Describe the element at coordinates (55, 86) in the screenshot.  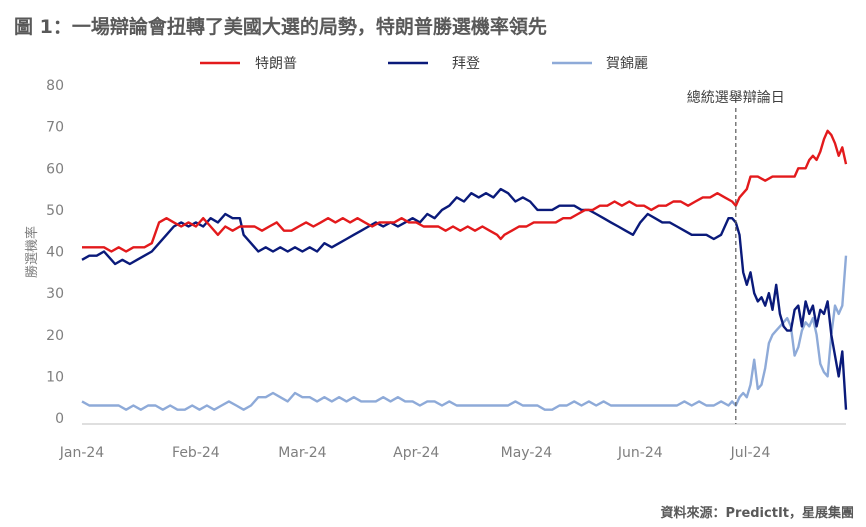
I see `y-tick-label: 80` at that location.